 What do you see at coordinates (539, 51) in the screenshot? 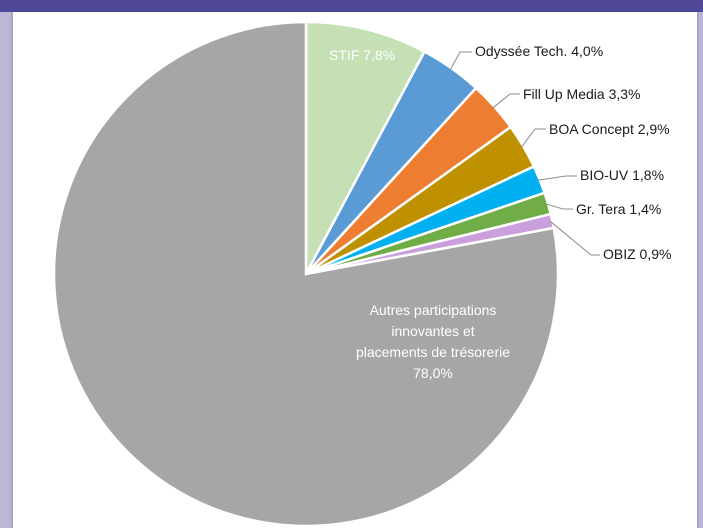
I see `data-label-odyssee-tech: Odyssée Tech. 4,0%` at bounding box center [539, 51].